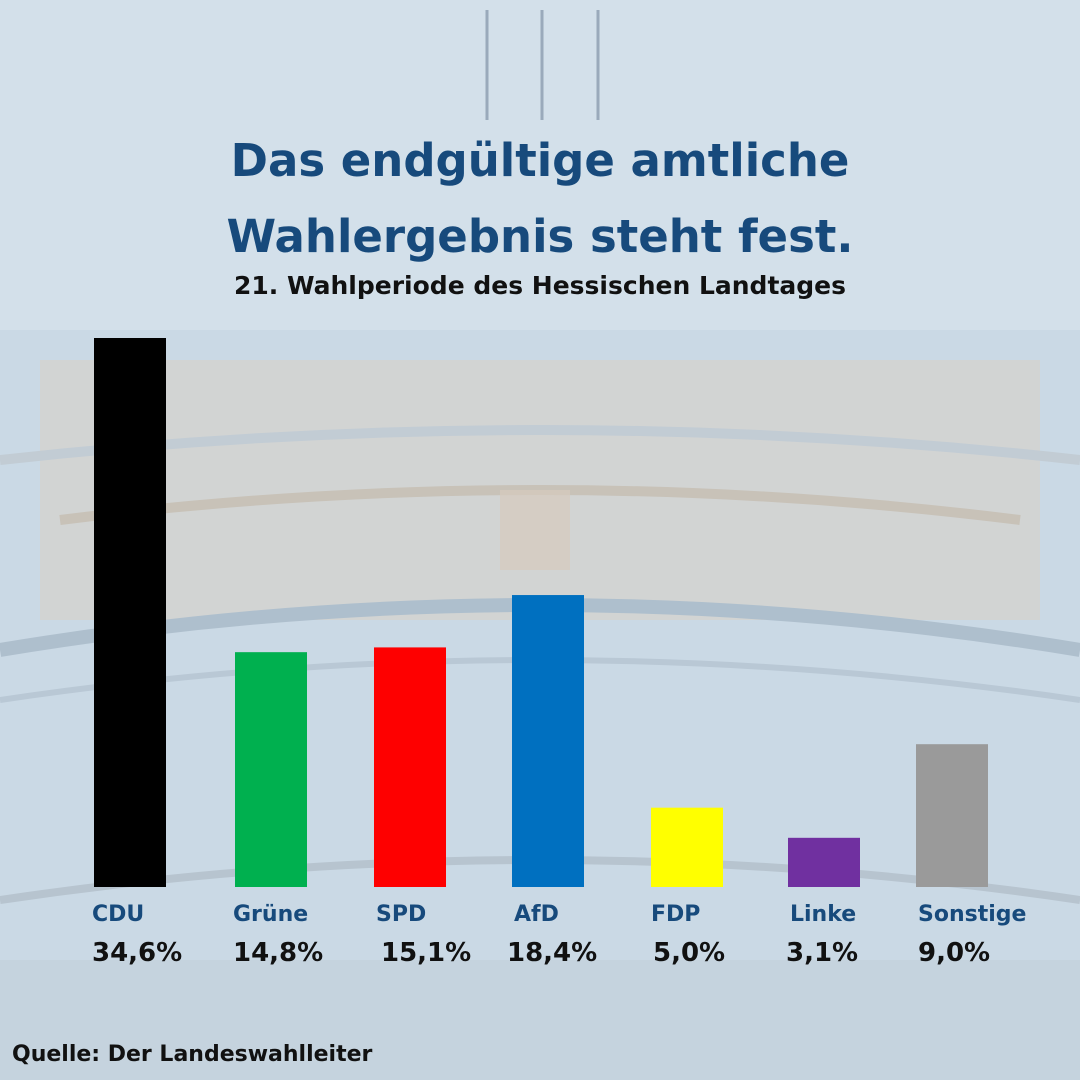 The height and width of the screenshot is (1080, 1080). Describe the element at coordinates (271, 769) in the screenshot. I see `bar-gr-ne` at that location.